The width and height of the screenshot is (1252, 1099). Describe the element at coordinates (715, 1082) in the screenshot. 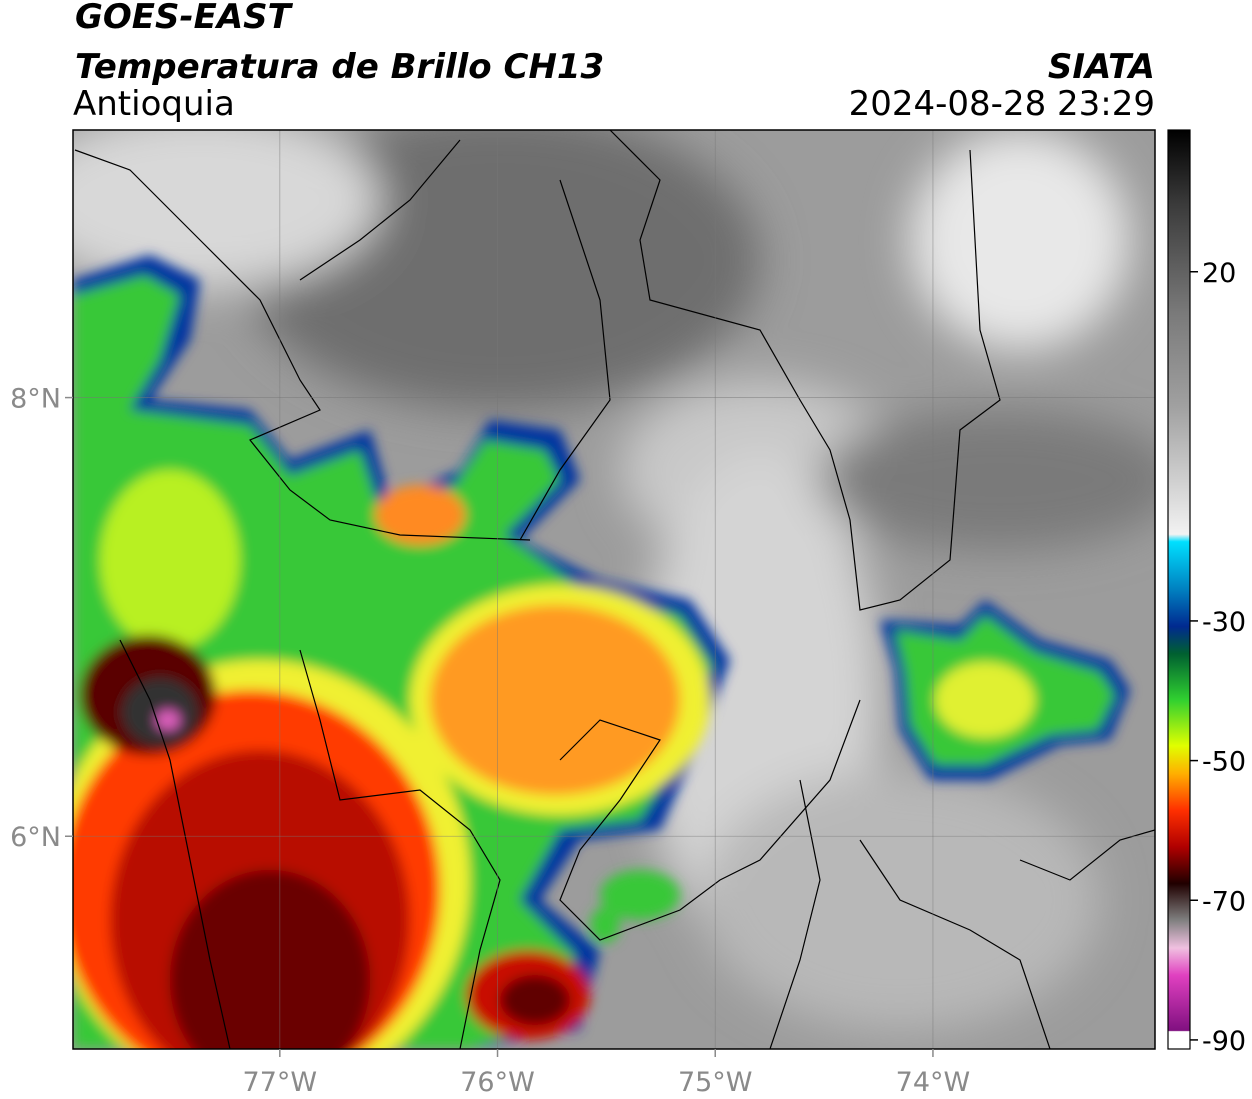

I see `x-tick-label: 75°W` at that location.